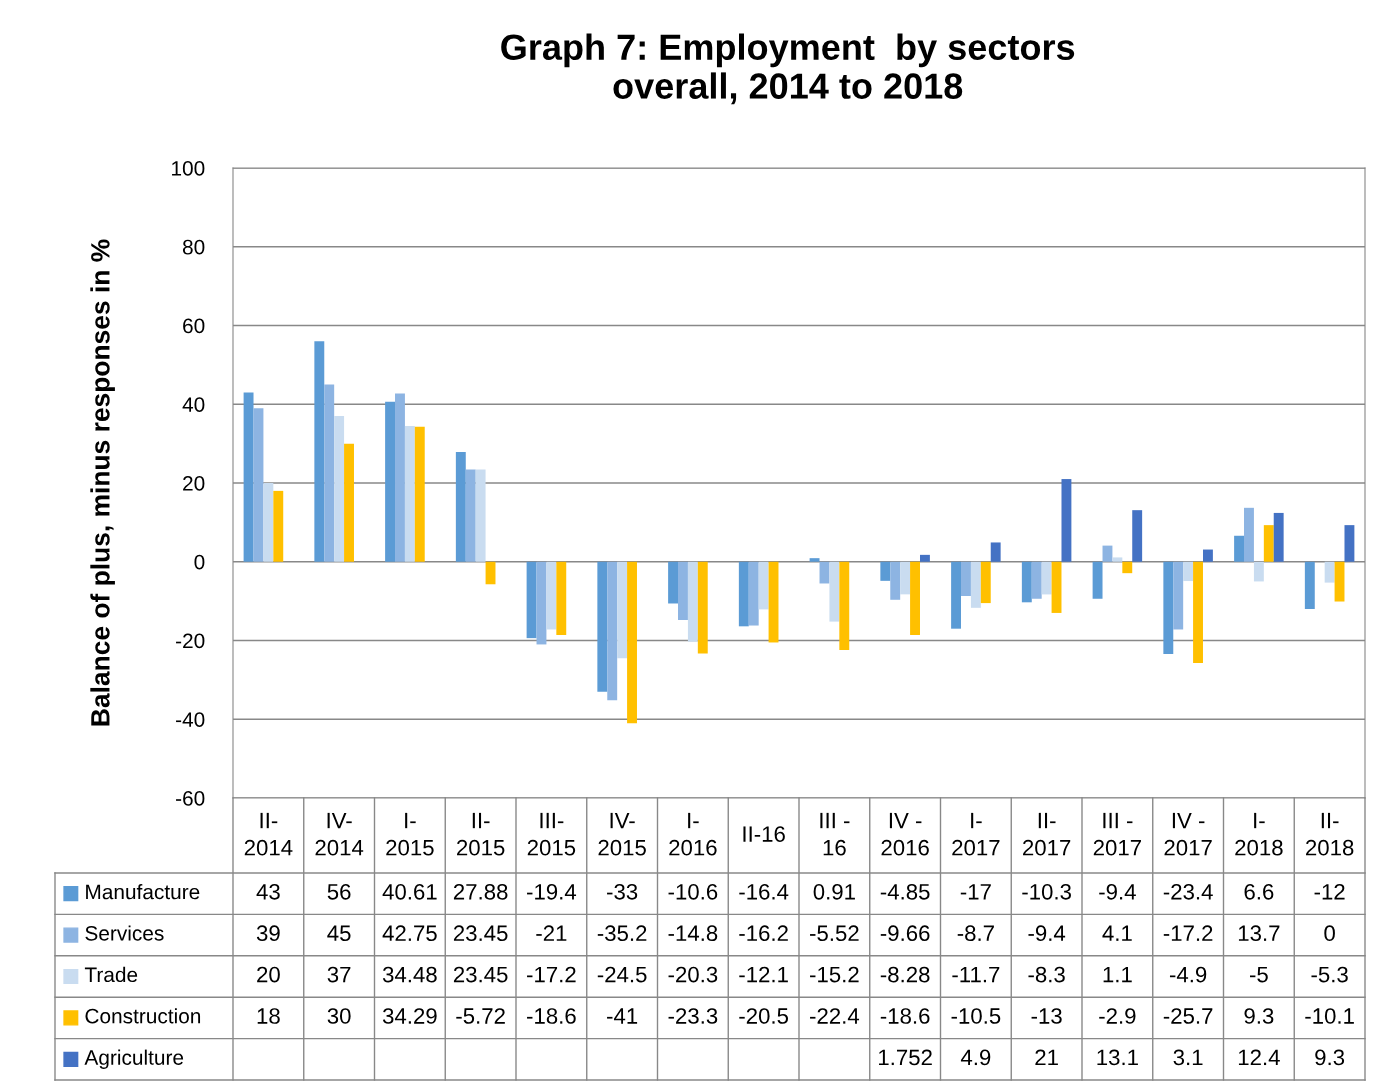 The image size is (1383, 1086). Describe the element at coordinates (693, 834) in the screenshot. I see `x-tick-label: I-2016` at that location.